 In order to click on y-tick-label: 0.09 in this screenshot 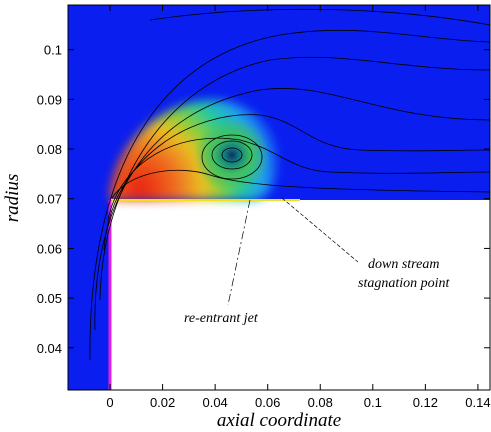, I will do `click(49, 99)`.